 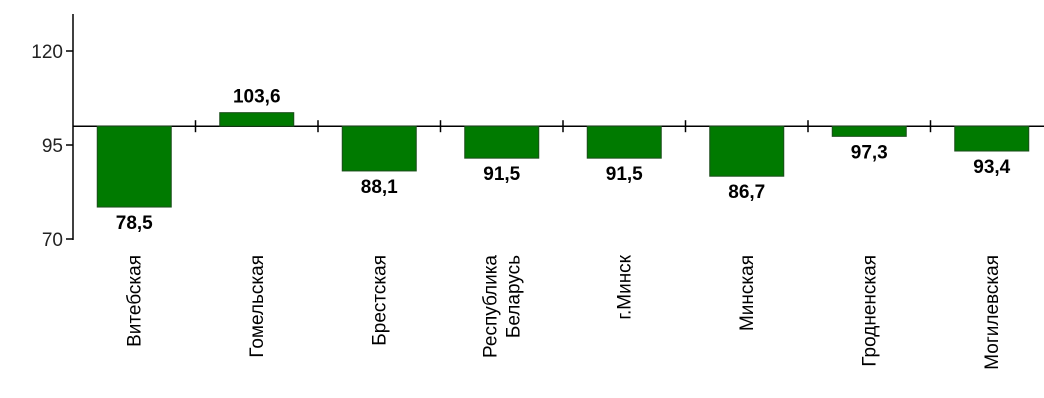 I want to click on data-label: 93,4, so click(x=991, y=167).